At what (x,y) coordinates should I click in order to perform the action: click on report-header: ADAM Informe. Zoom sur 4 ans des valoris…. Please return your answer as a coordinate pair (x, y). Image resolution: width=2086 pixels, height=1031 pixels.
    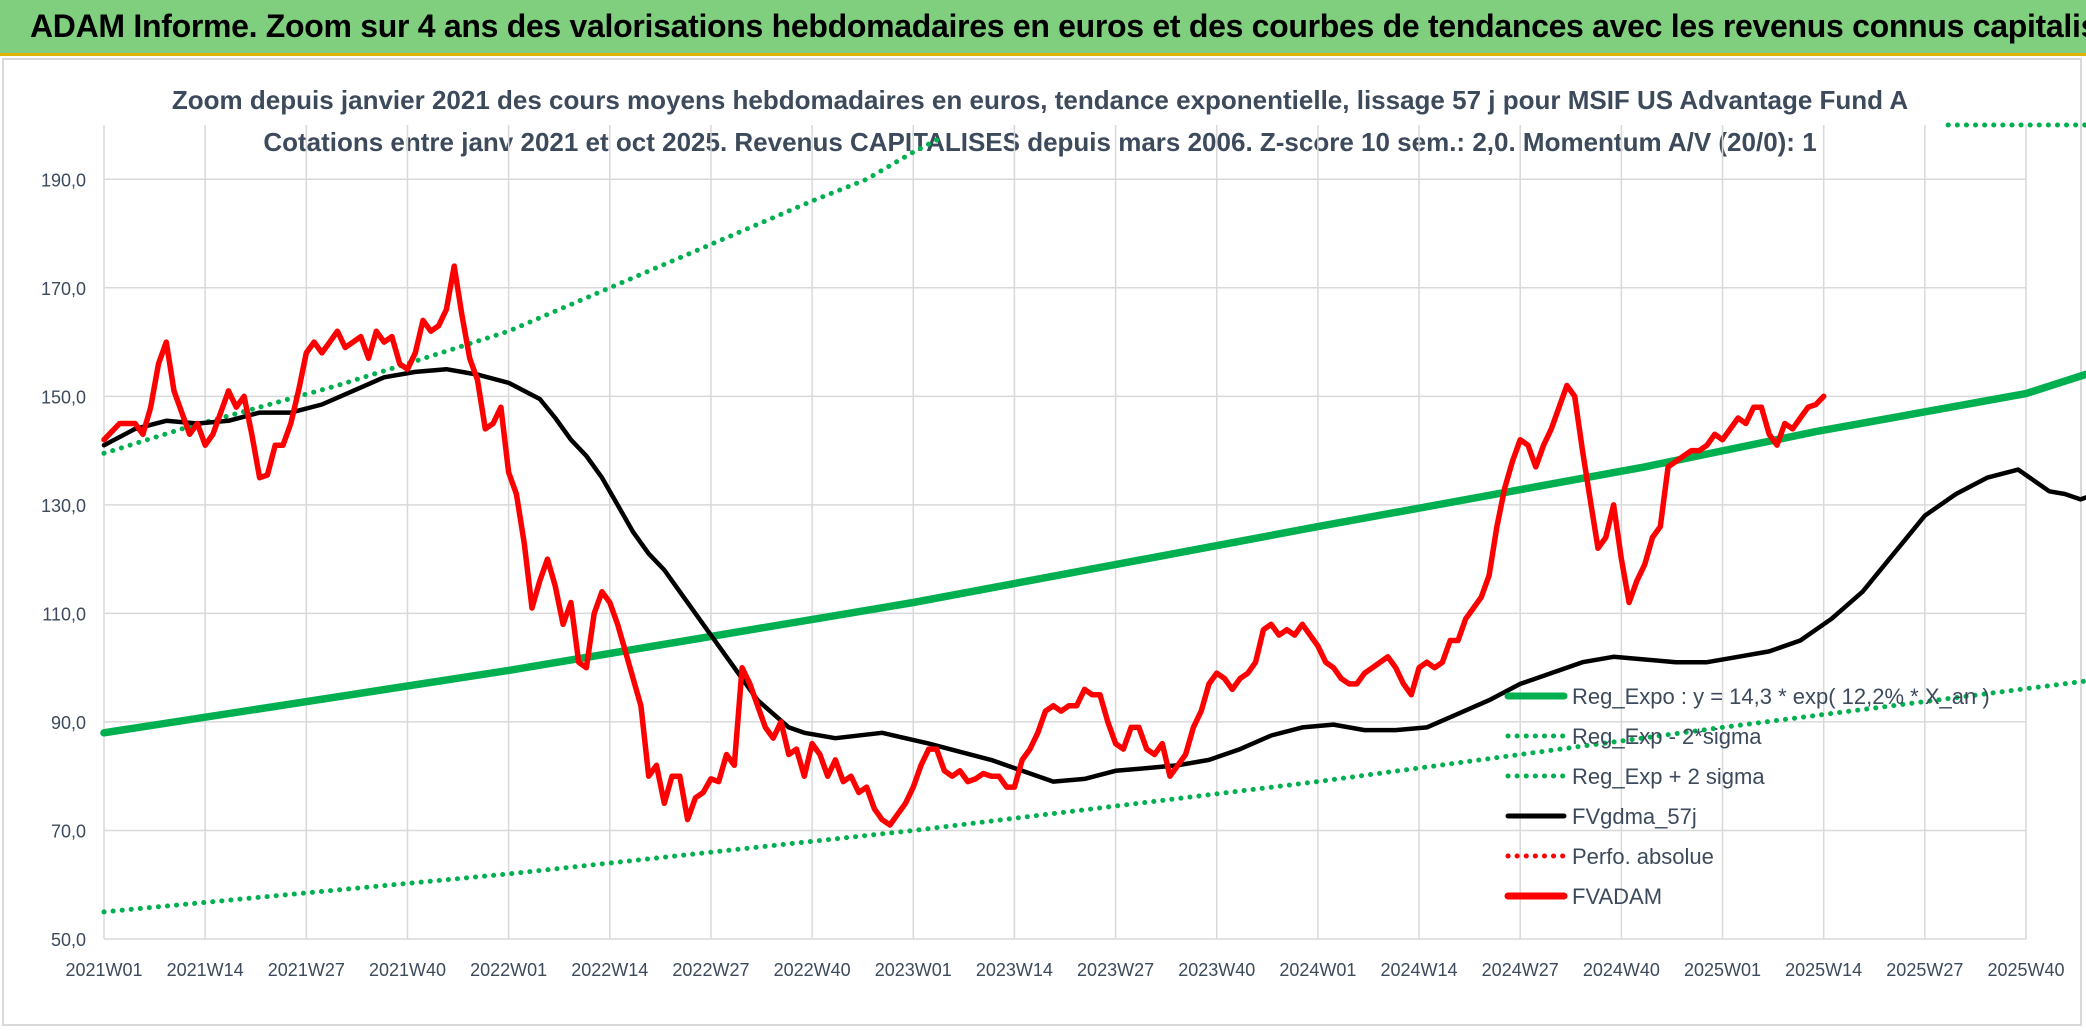
    Looking at the image, I should click on (1043, 28).